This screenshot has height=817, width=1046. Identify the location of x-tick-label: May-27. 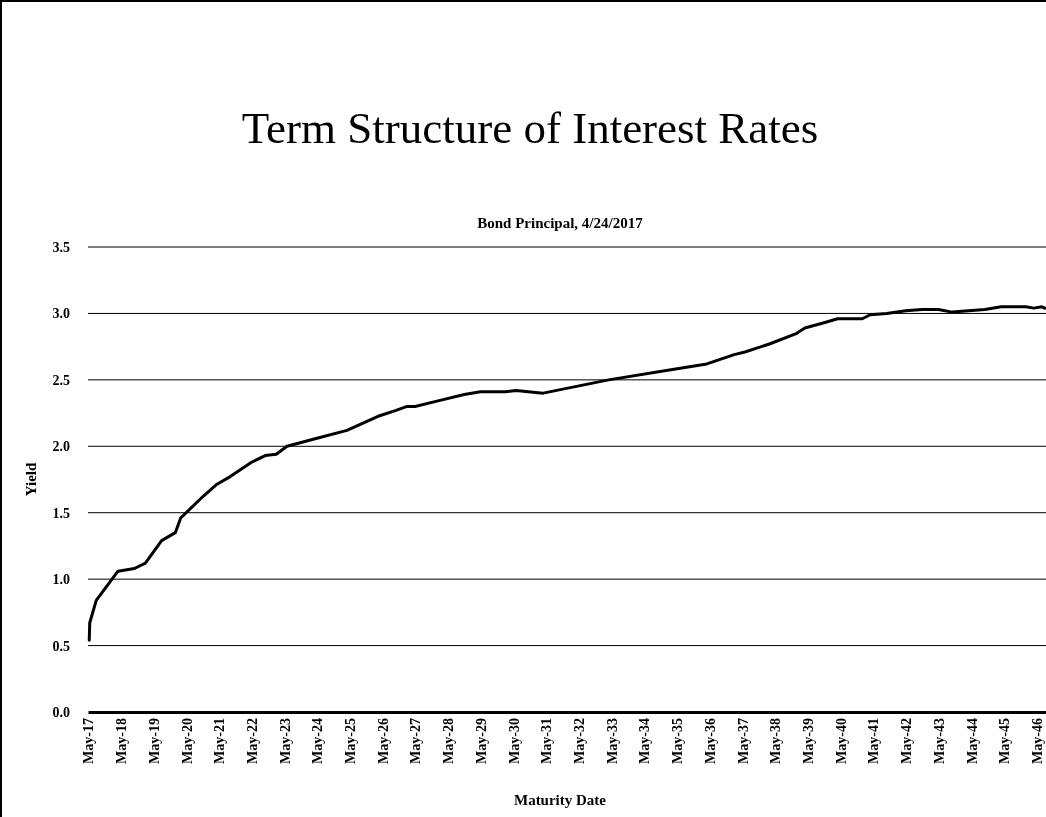
(416, 741).